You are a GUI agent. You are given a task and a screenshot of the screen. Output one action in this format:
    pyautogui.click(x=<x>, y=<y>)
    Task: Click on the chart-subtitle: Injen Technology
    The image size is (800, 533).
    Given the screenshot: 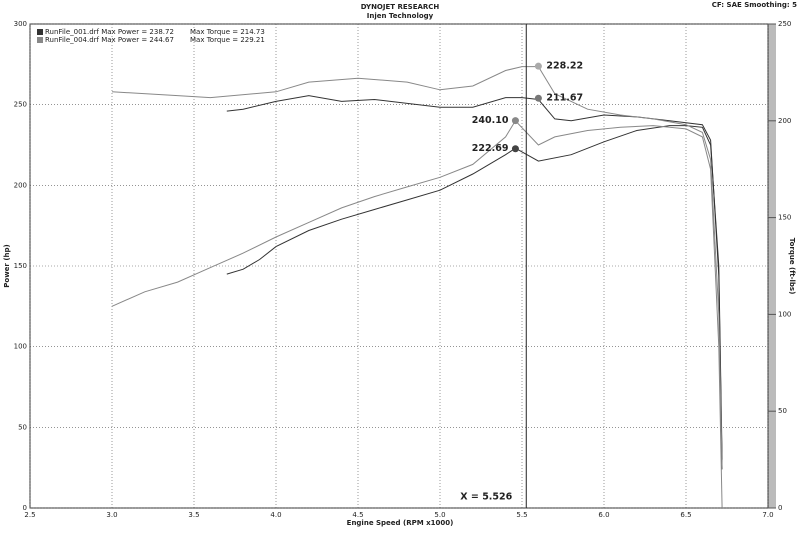 What is the action you would take?
    pyautogui.click(x=400, y=16)
    